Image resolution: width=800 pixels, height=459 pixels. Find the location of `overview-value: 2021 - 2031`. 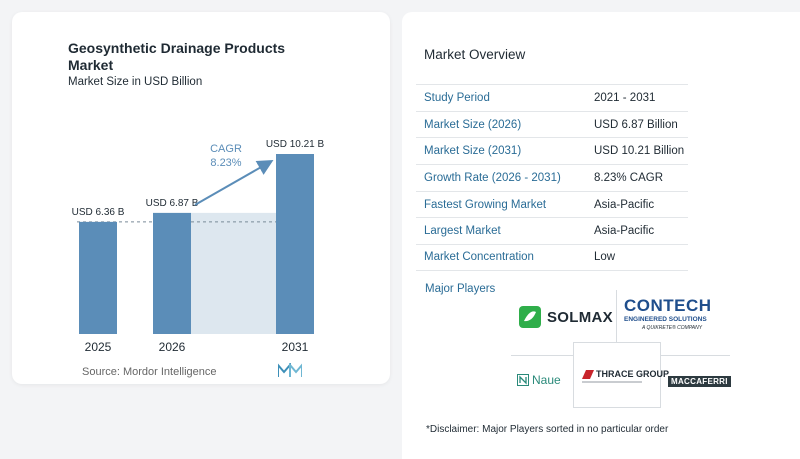

overview-value: 2021 - 2031 is located at coordinates (625, 97).